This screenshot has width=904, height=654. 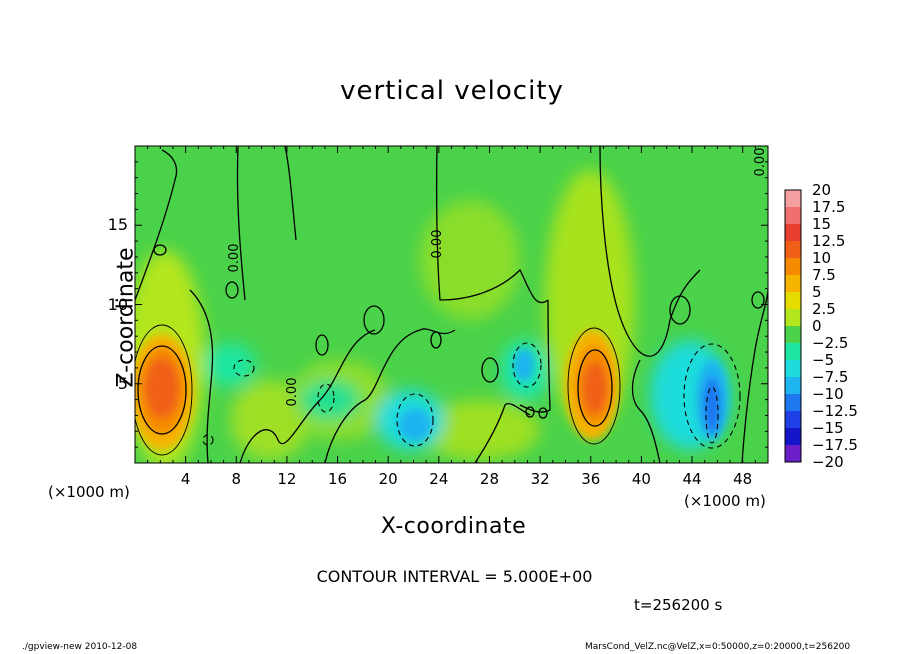 I want to click on x-tick-label: 40, so click(x=641, y=479).